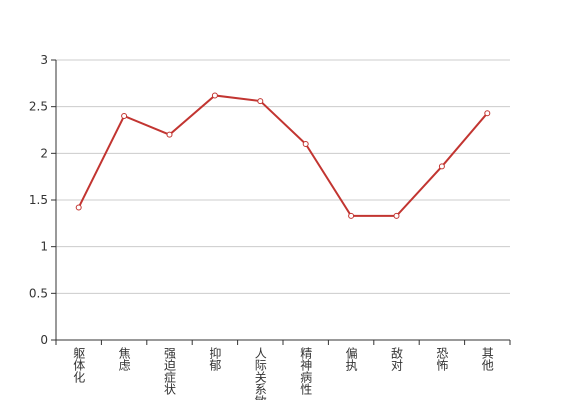 The width and height of the screenshot is (567, 400). I want to click on y-tick-label: 0.5, so click(38, 293).